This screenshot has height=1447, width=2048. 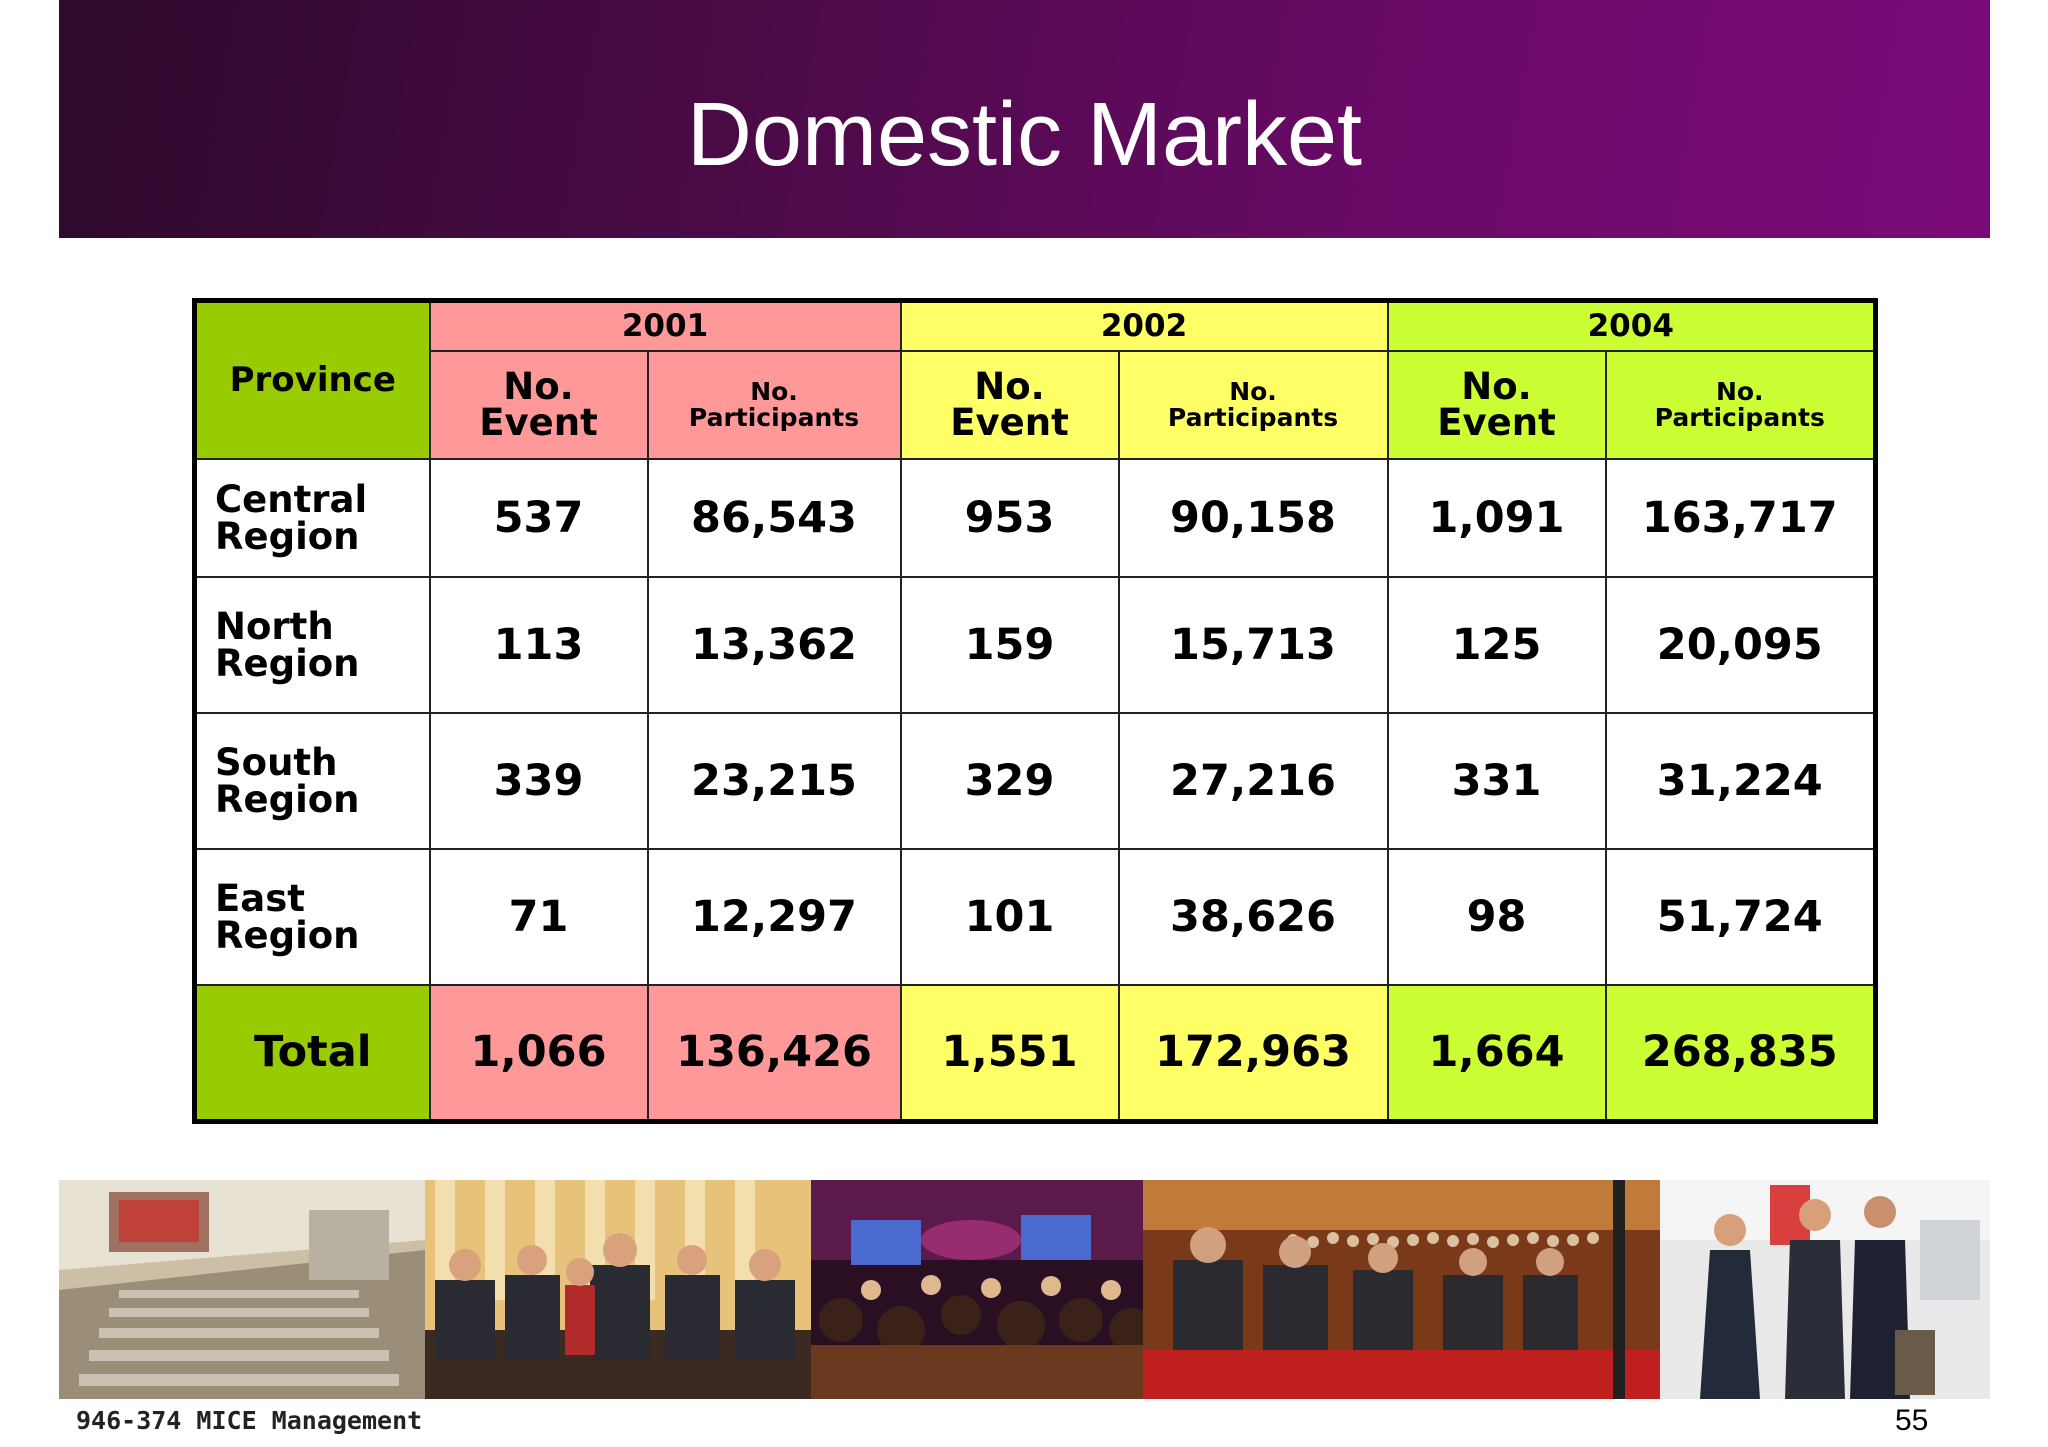 What do you see at coordinates (1740, 517) in the screenshot?
I see `value-cell: 163,717` at bounding box center [1740, 517].